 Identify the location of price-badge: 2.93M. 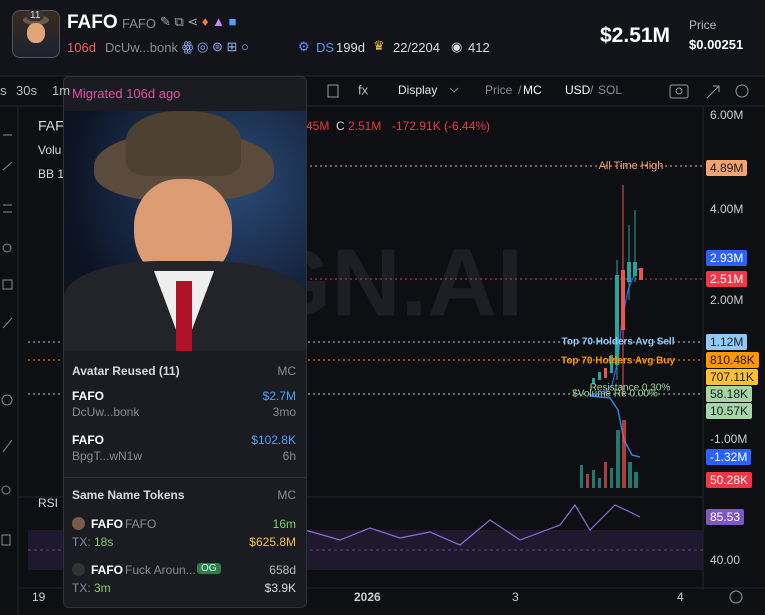
(727, 258).